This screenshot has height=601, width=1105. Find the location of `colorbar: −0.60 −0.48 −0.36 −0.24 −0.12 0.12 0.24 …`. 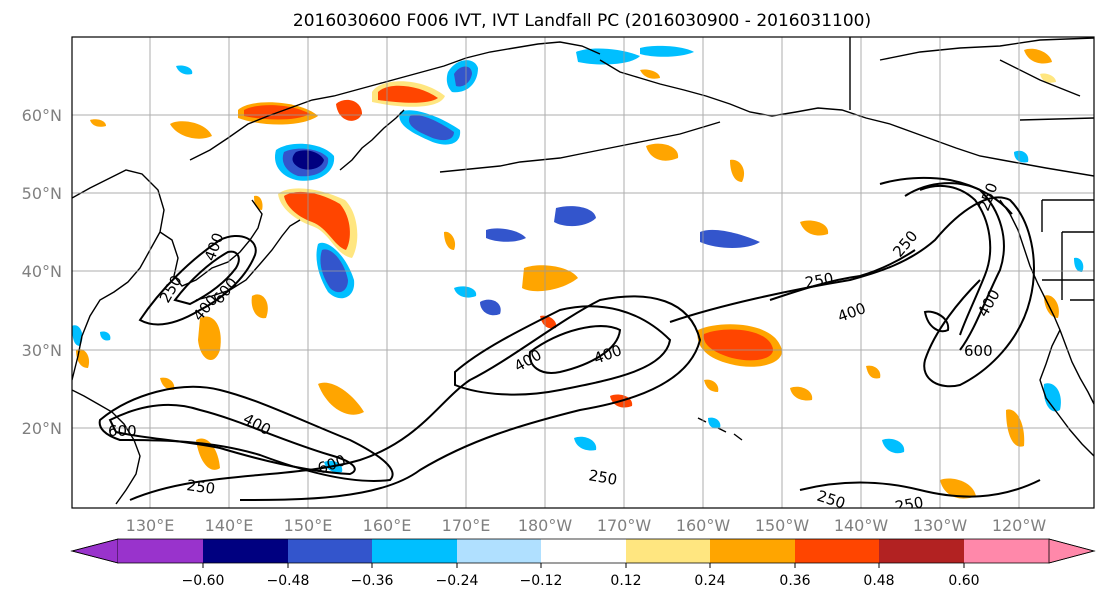

colorbar: −0.60 −0.48 −0.36 −0.24 −0.12 0.12 0.24 … is located at coordinates (583, 563).